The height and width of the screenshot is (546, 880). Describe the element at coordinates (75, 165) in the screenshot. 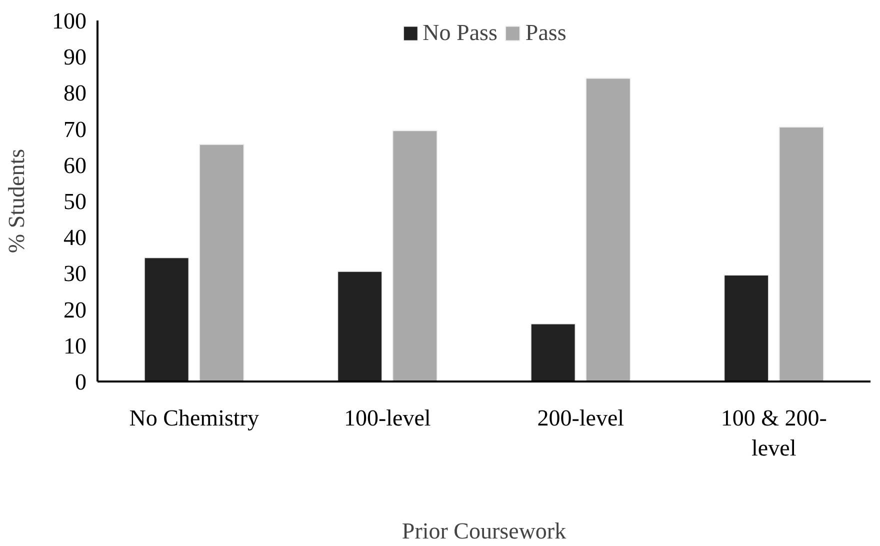

I see `y-tick-label: 60` at that location.